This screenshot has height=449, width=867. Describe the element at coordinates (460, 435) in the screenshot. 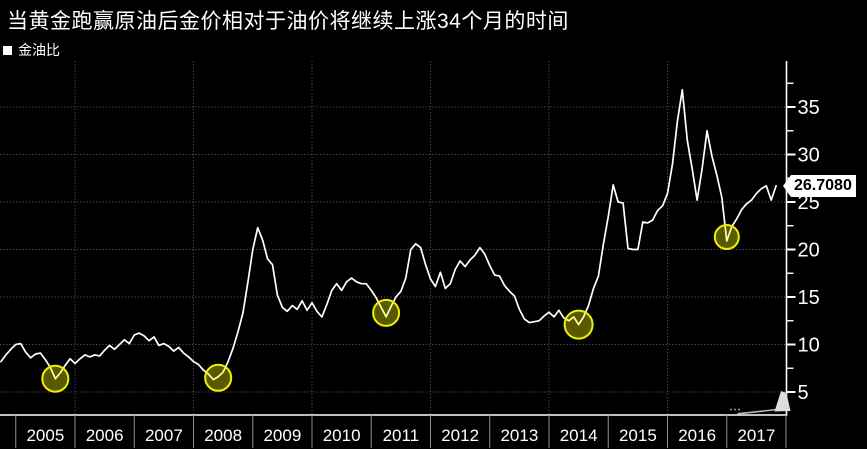

I see `year-label: 2012` at that location.